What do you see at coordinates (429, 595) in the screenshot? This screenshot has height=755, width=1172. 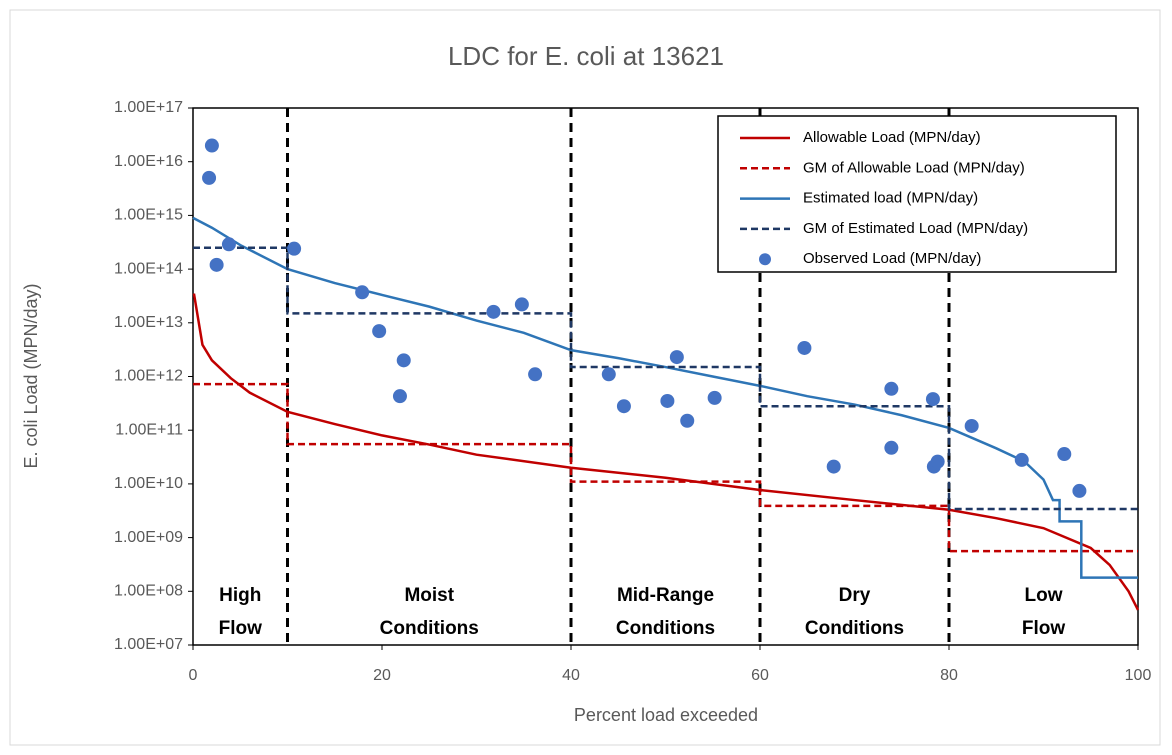 I see `region-label: Moist` at bounding box center [429, 595].